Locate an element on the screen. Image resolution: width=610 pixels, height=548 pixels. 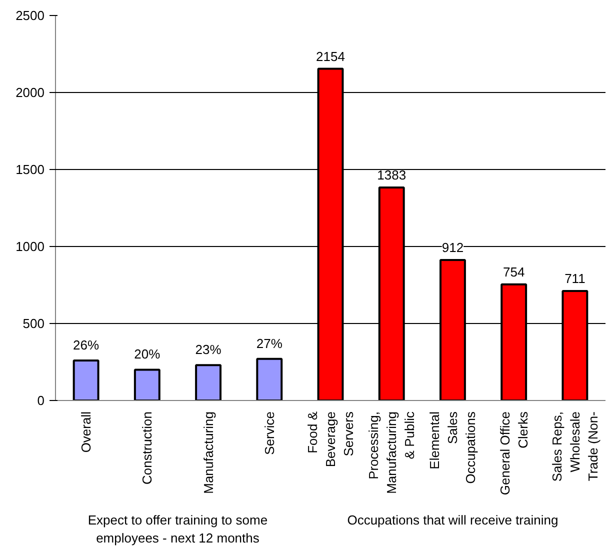
data-label: 2154 is located at coordinates (330, 56).